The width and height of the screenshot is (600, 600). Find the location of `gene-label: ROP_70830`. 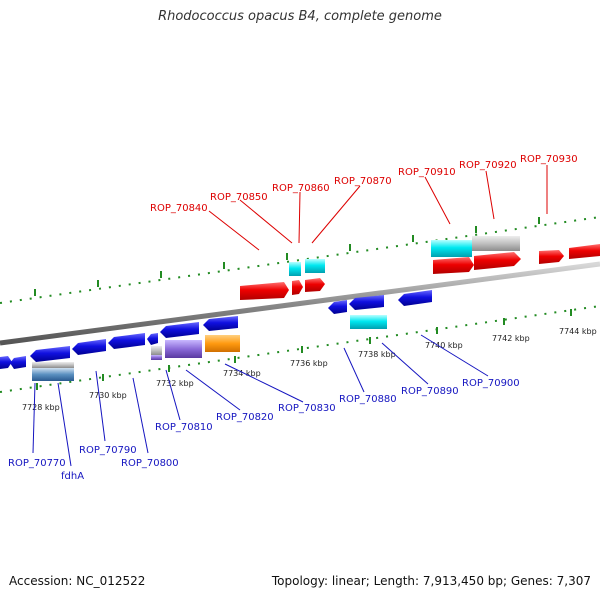

gene-label: ROP_70830 is located at coordinates (307, 408).